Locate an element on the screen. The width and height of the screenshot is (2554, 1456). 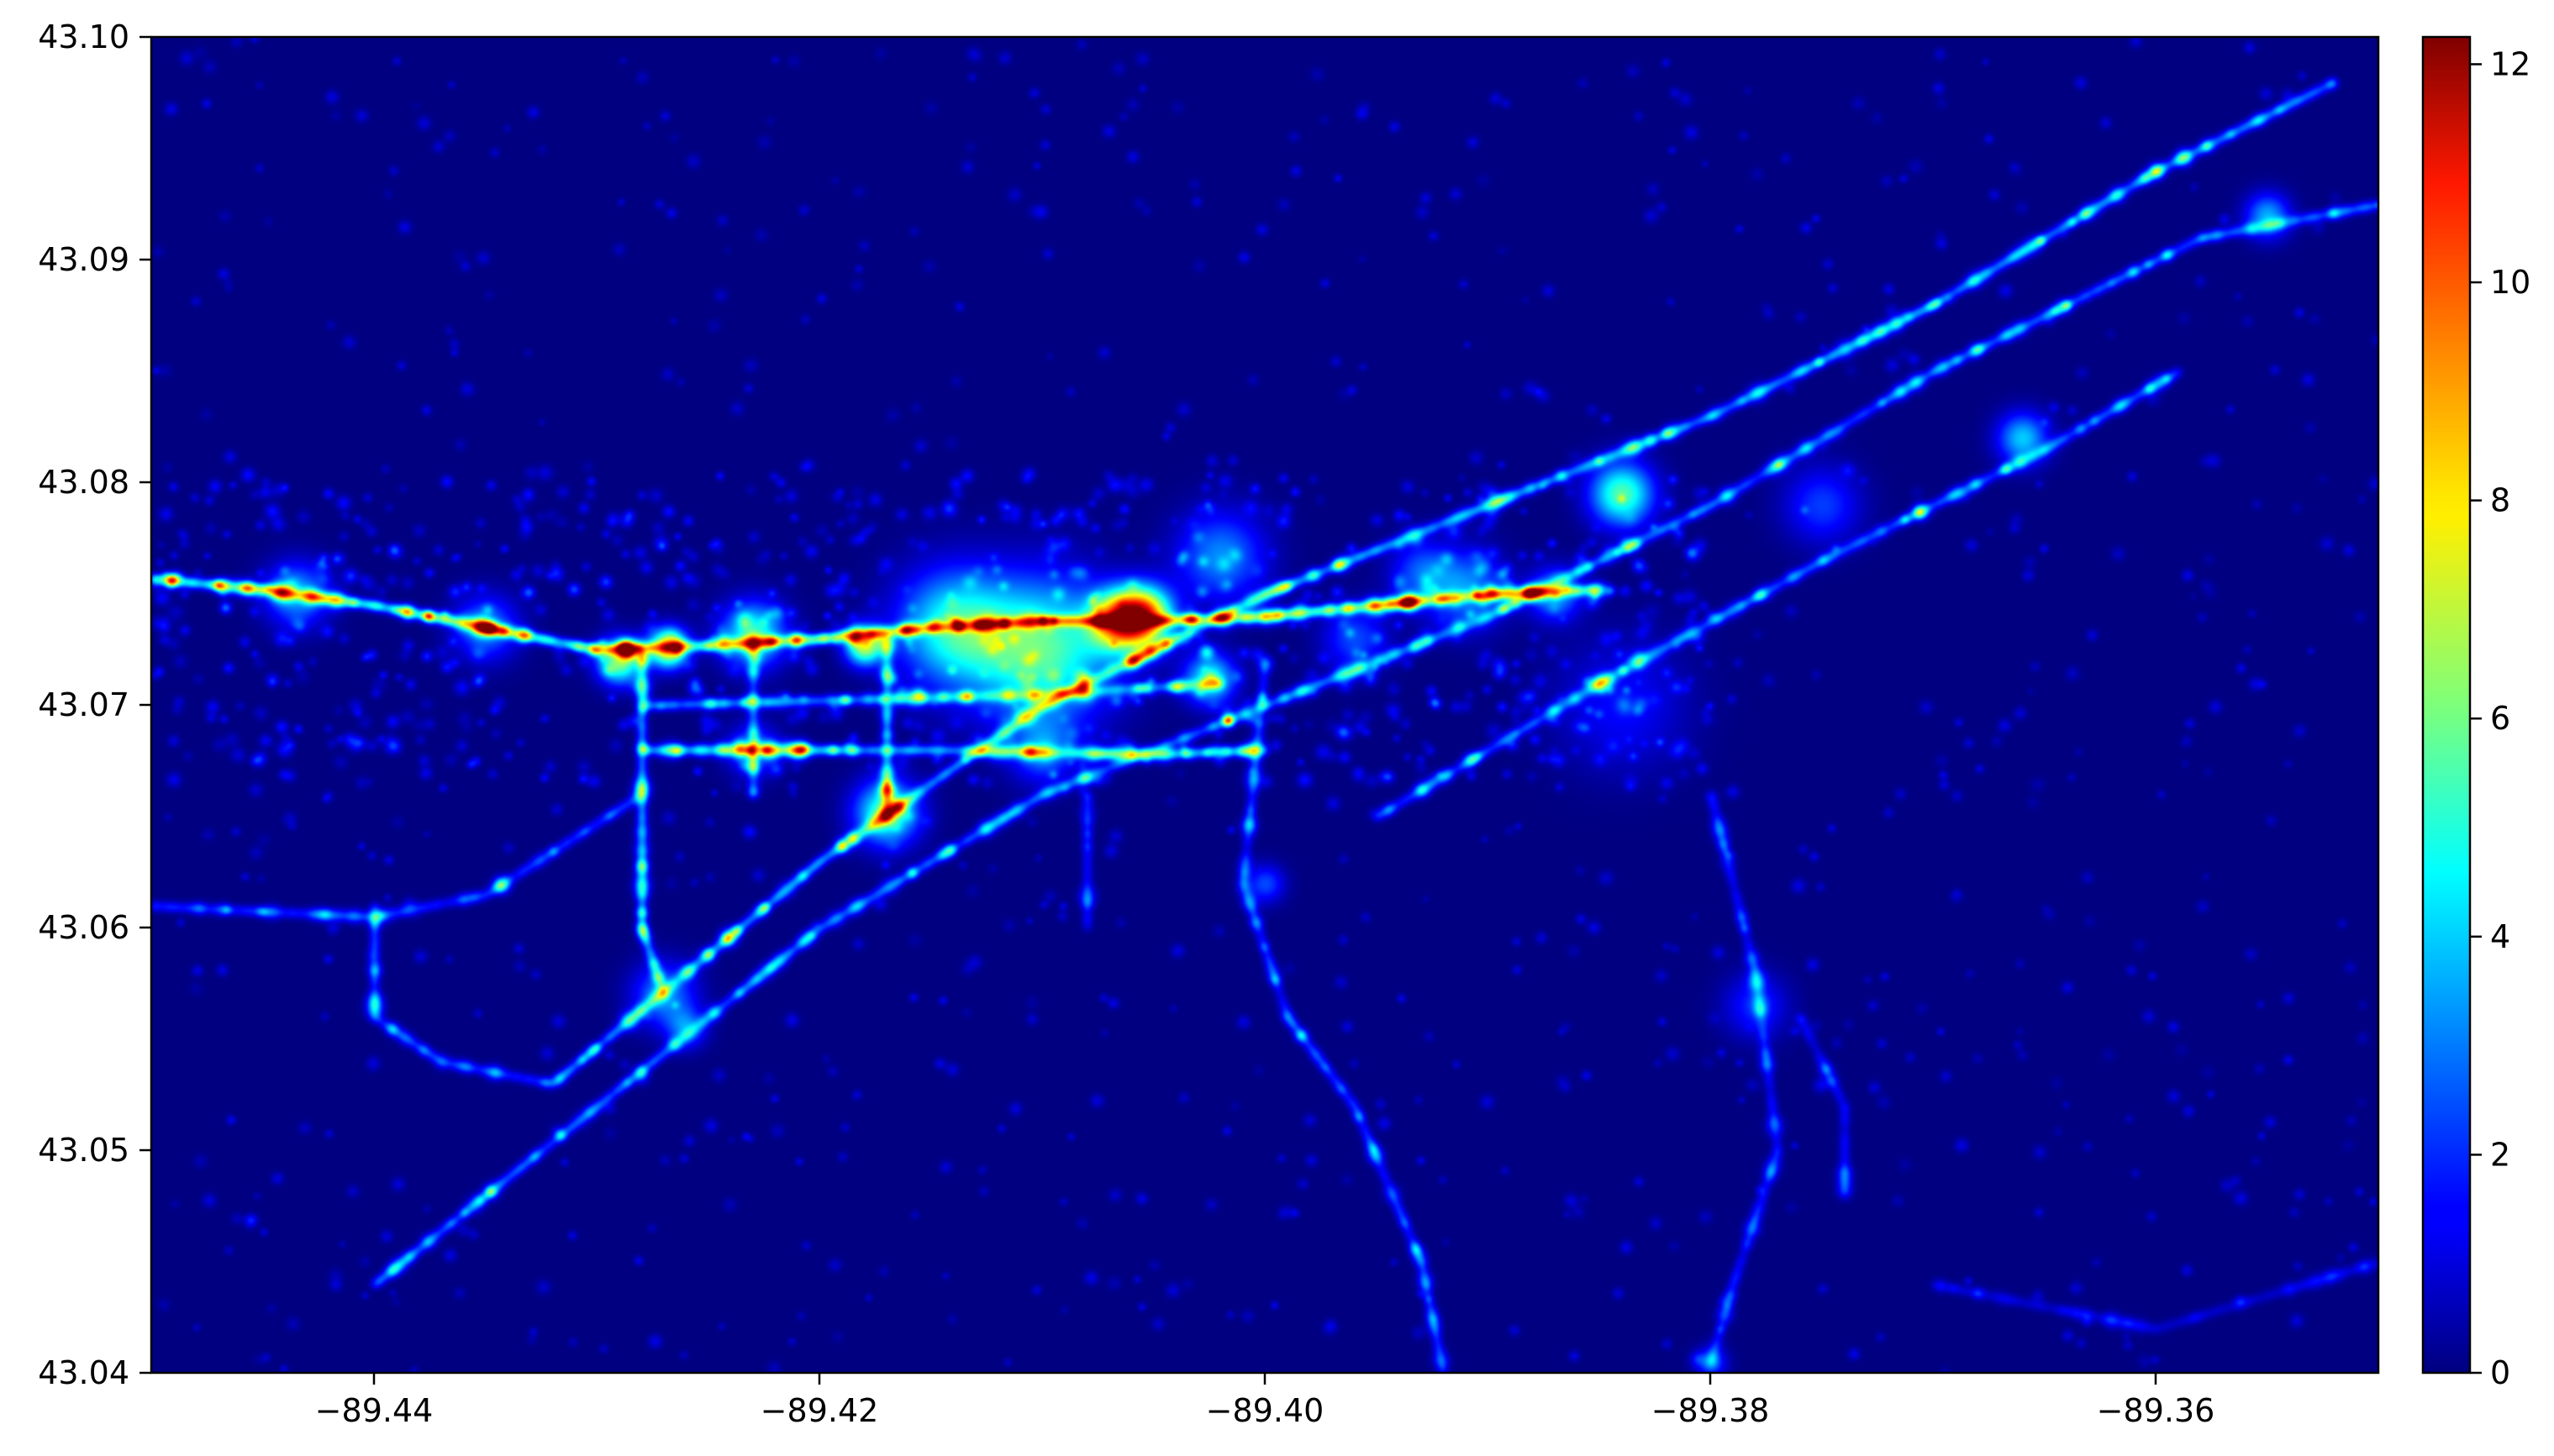
colorbar-tick-label: 2 is located at coordinates (2500, 1154).